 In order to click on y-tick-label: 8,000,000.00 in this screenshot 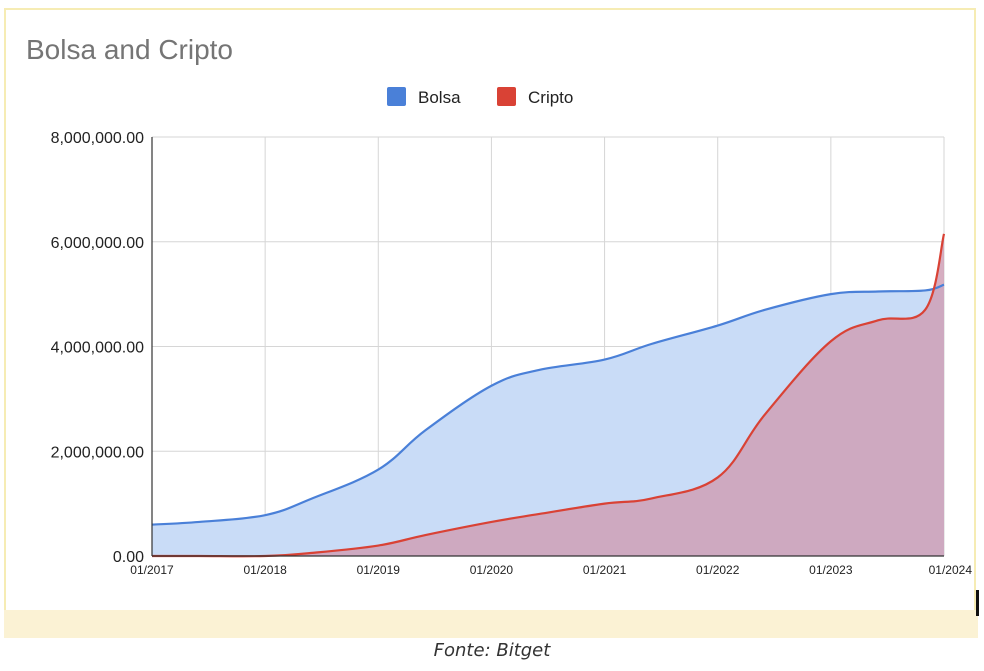, I will do `click(98, 138)`.